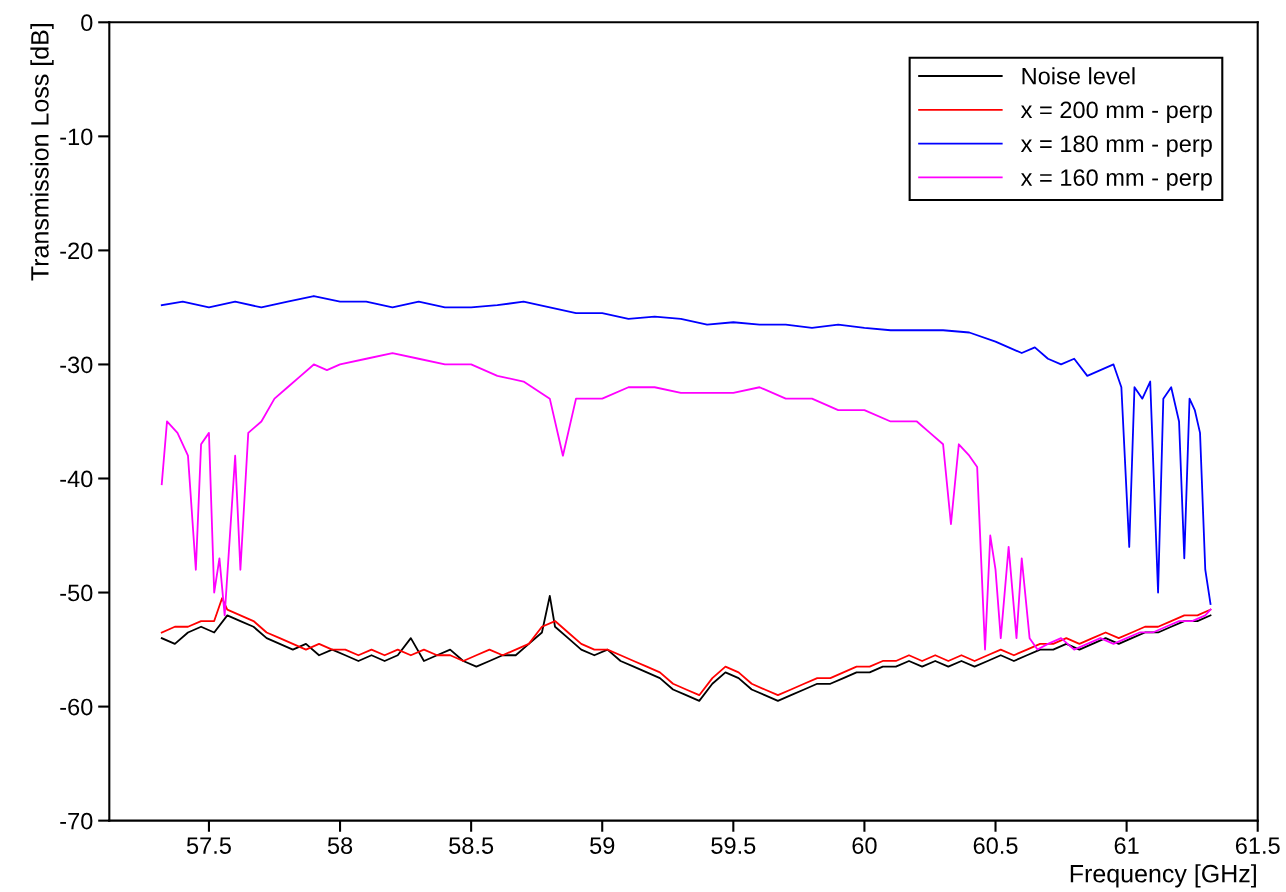 This screenshot has width=1286, height=892. What do you see at coordinates (1257, 845) in the screenshot?
I see `x-tick-label: 61.5` at bounding box center [1257, 845].